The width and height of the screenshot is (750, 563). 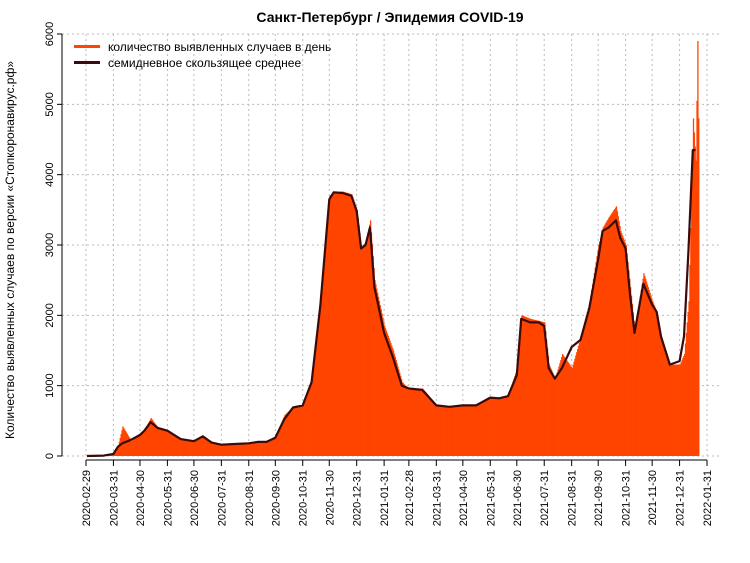 What do you see at coordinates (50, 245) in the screenshot?
I see `y-tick-label: 3000` at bounding box center [50, 245].